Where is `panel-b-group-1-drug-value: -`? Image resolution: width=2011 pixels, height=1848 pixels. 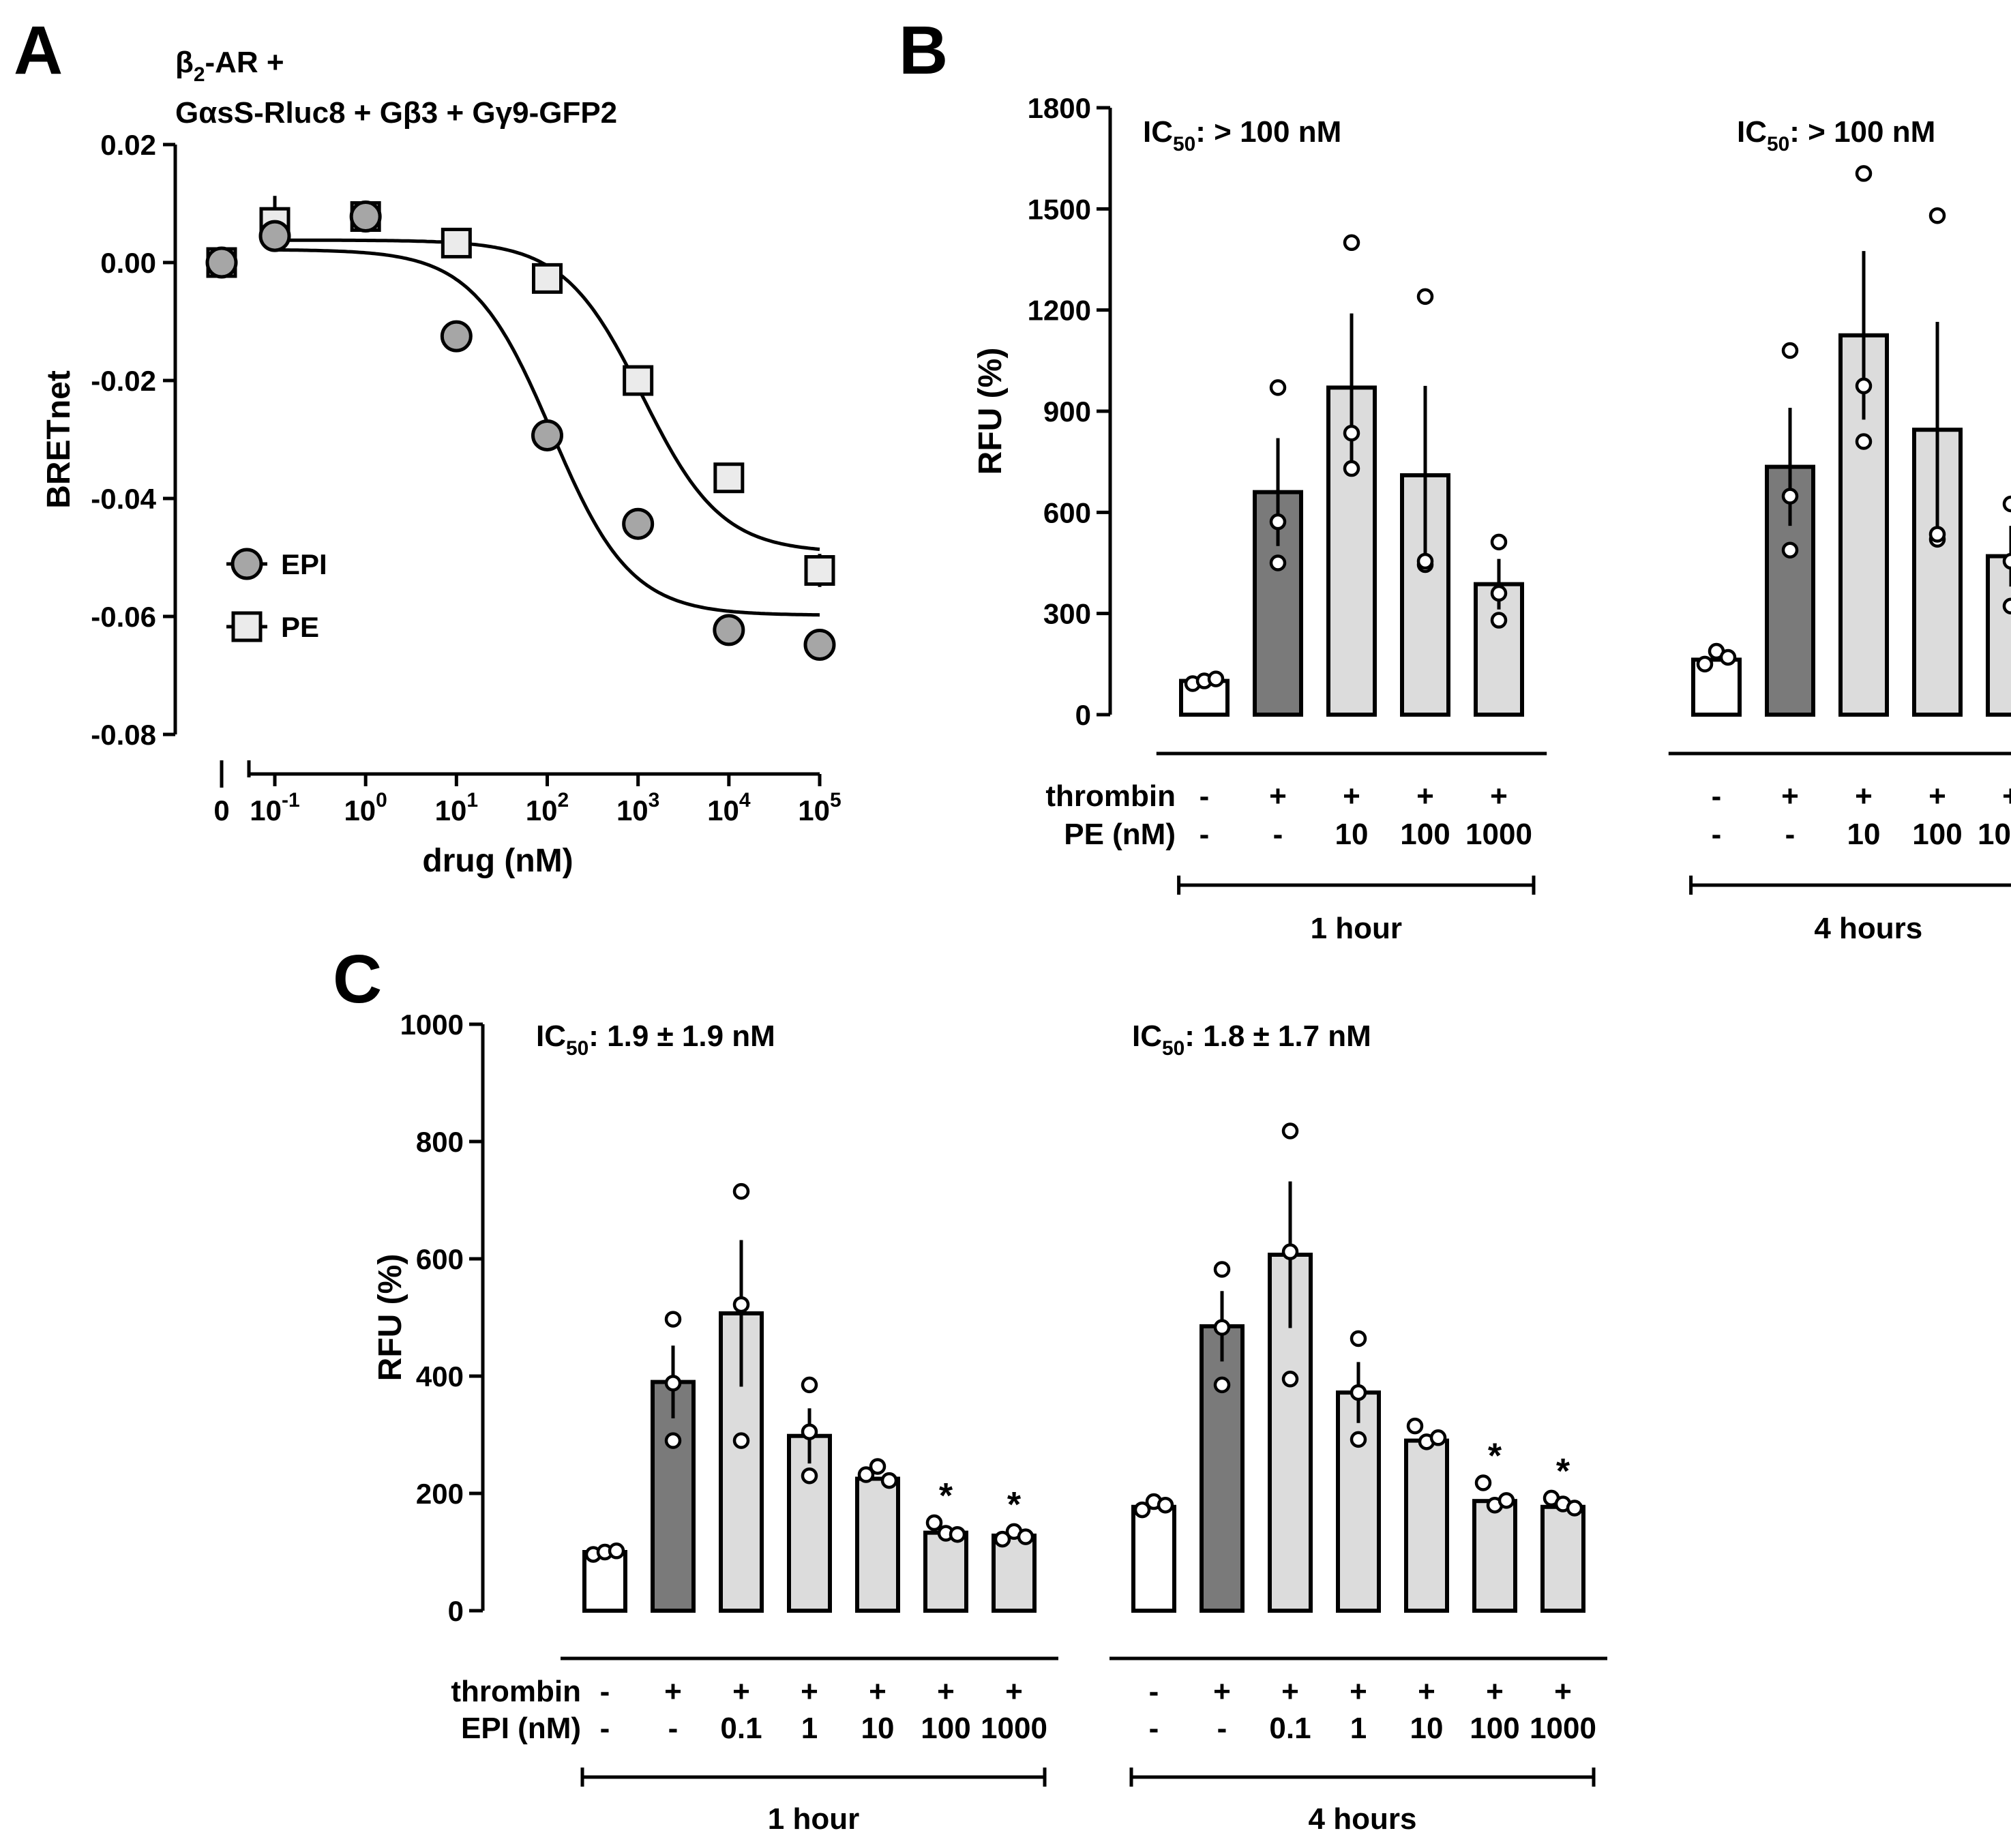
panel-b-group-1-drug-value: - is located at coordinates (1205, 834).